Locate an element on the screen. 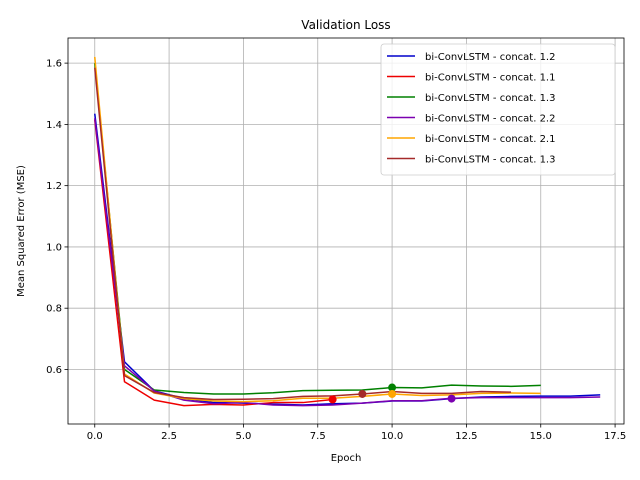 The height and width of the screenshot is (480, 640). x-tick-label: 15.0 is located at coordinates (541, 436).